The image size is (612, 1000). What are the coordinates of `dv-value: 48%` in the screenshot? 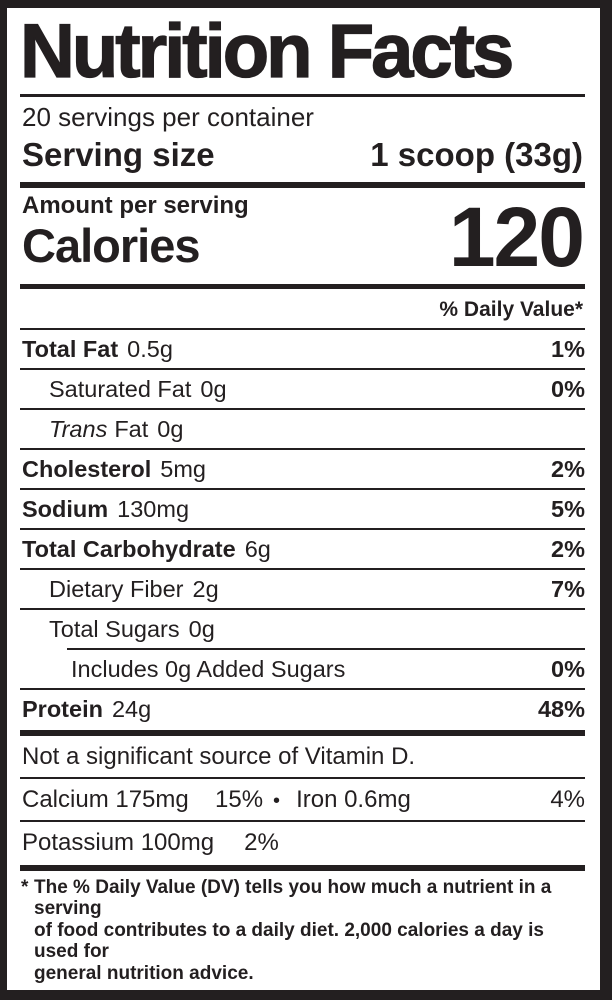 It's located at (561, 708).